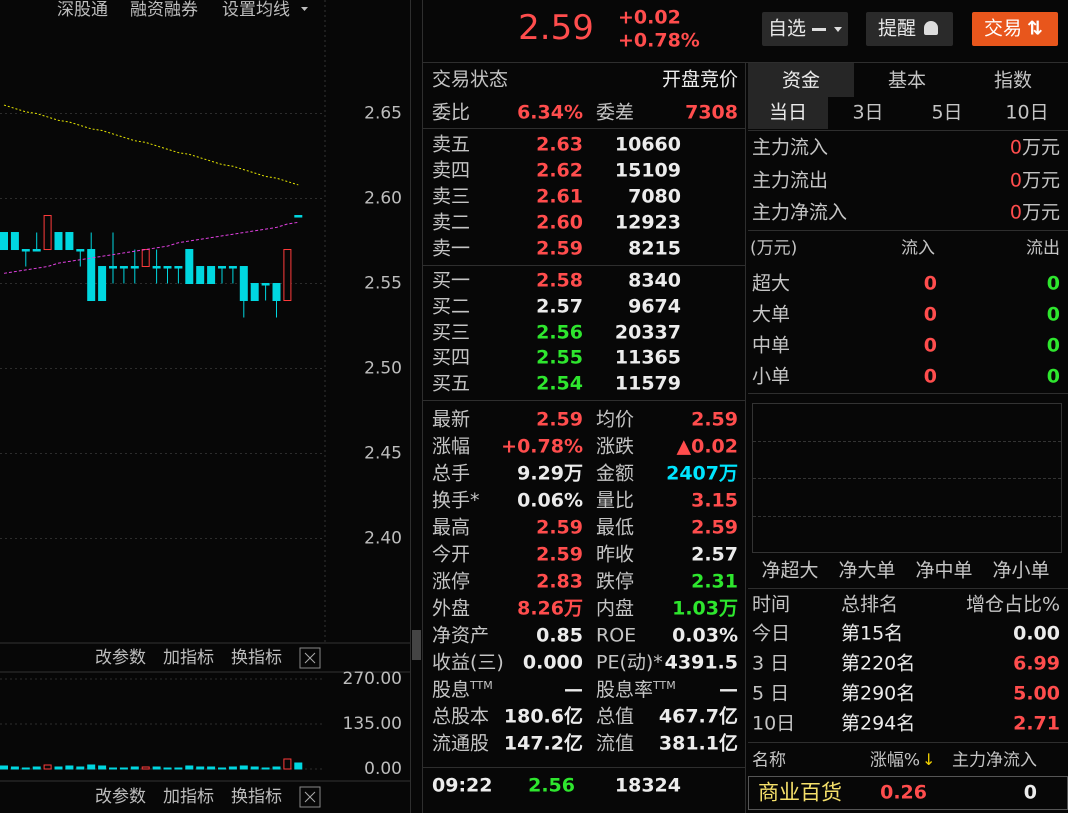 The height and width of the screenshot is (813, 1068). Describe the element at coordinates (372, 724) in the screenshot. I see `y-tick-label: 135.00` at that location.